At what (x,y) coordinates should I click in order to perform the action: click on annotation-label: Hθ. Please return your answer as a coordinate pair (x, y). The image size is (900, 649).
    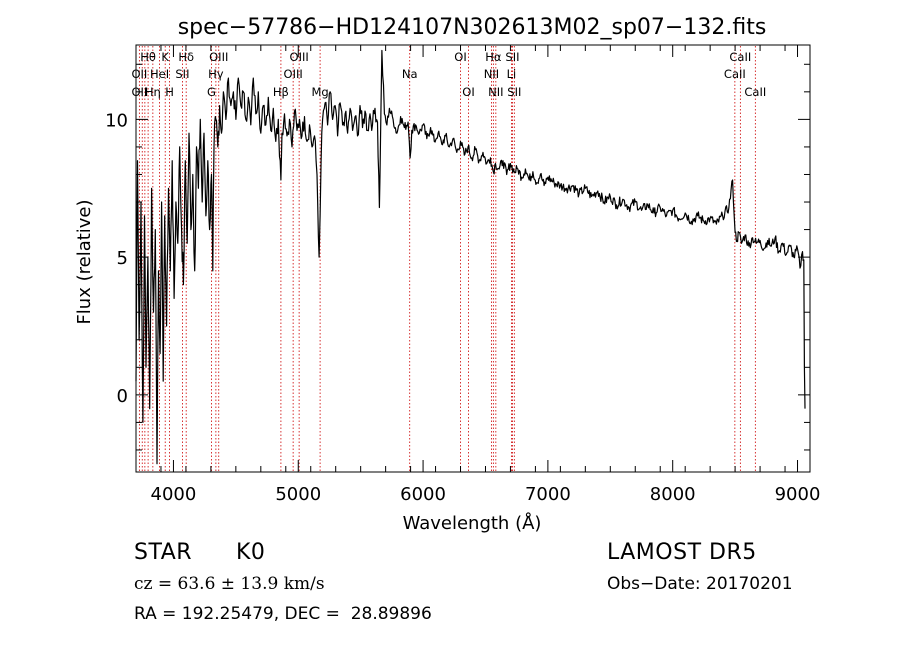
    Looking at the image, I should click on (148, 57).